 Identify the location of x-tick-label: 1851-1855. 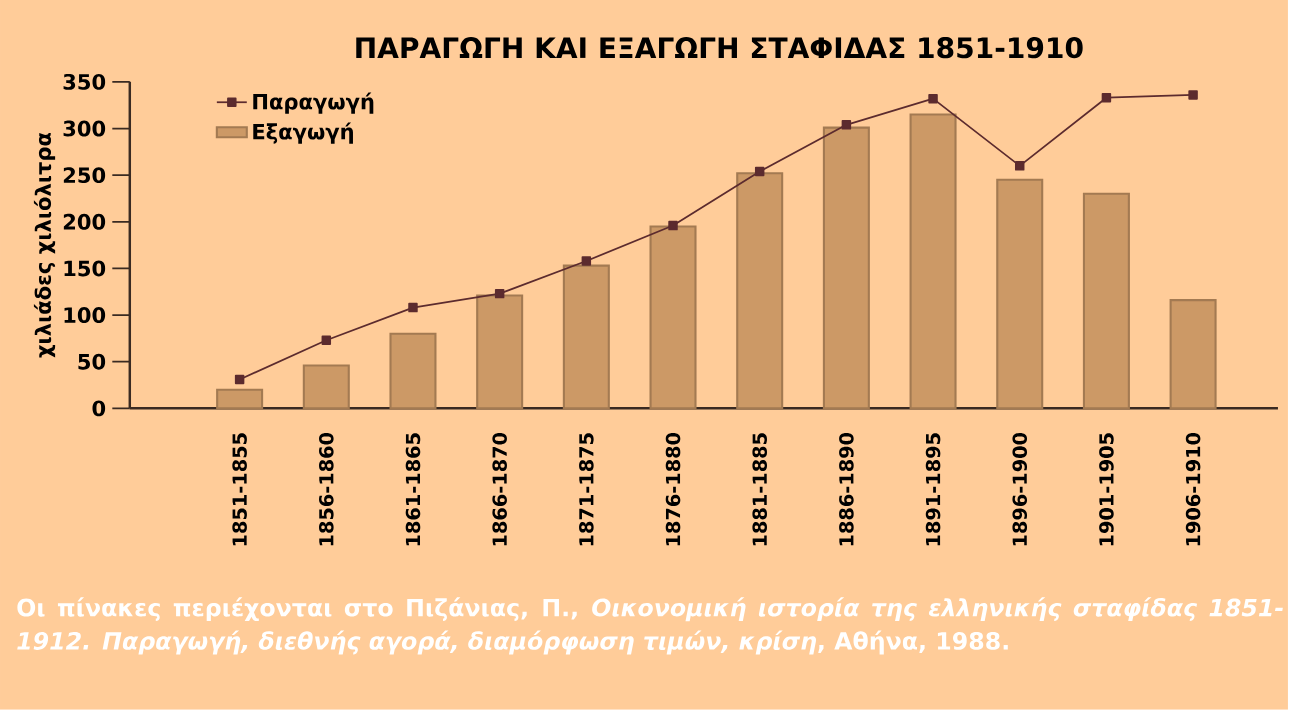
(239, 489).